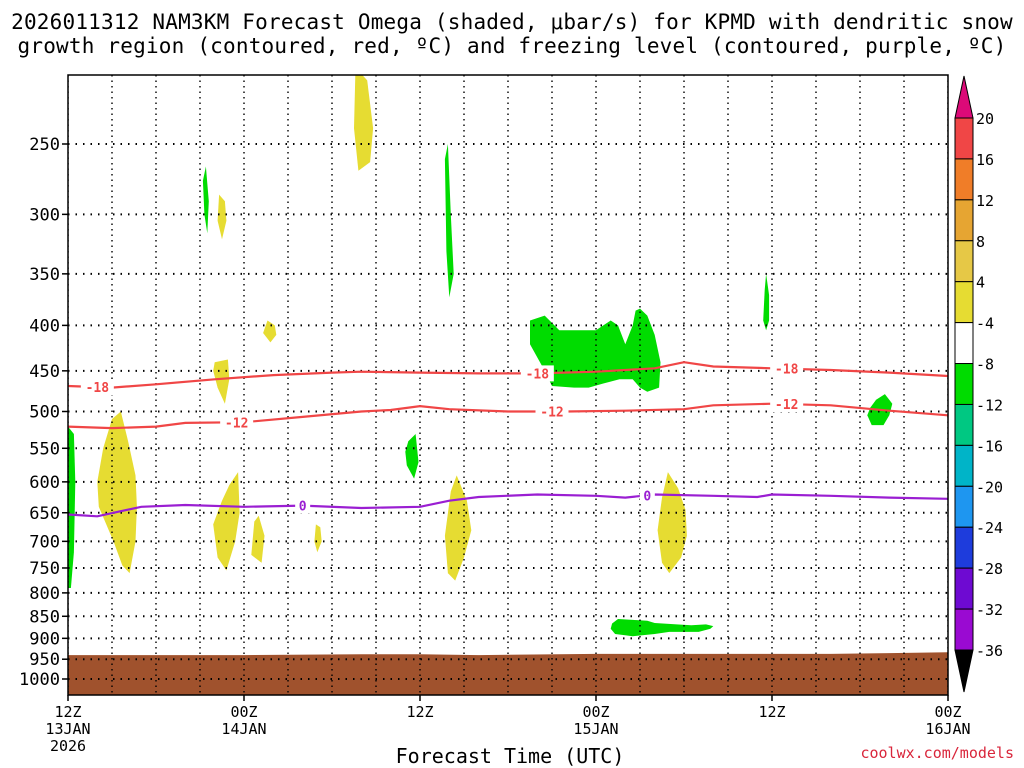 This screenshot has height=768, width=1024. What do you see at coordinates (44, 145) in the screenshot?
I see `y-tick-label-250: 250` at bounding box center [44, 145].